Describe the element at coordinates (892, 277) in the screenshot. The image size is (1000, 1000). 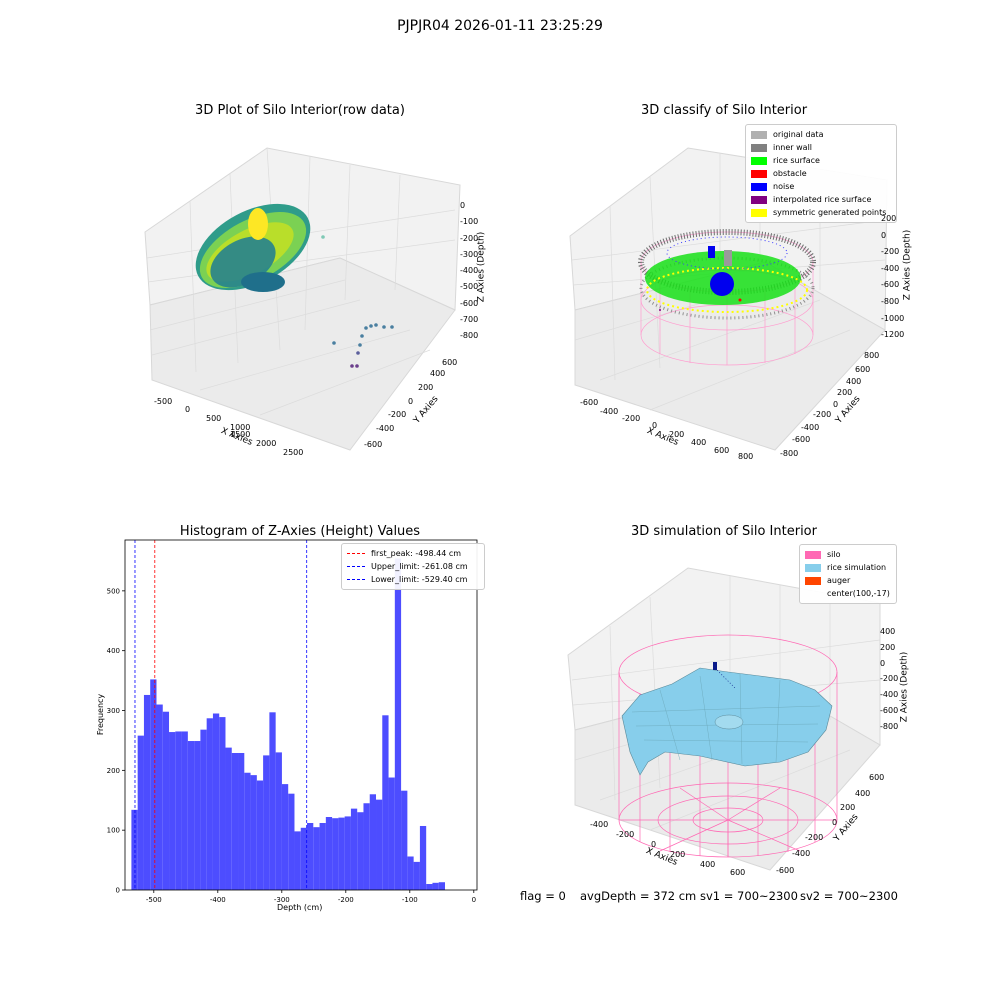
I see `panel2-z-ticks: 200 0 -200 -400 -600 -800 -1000 -1200` at that location.